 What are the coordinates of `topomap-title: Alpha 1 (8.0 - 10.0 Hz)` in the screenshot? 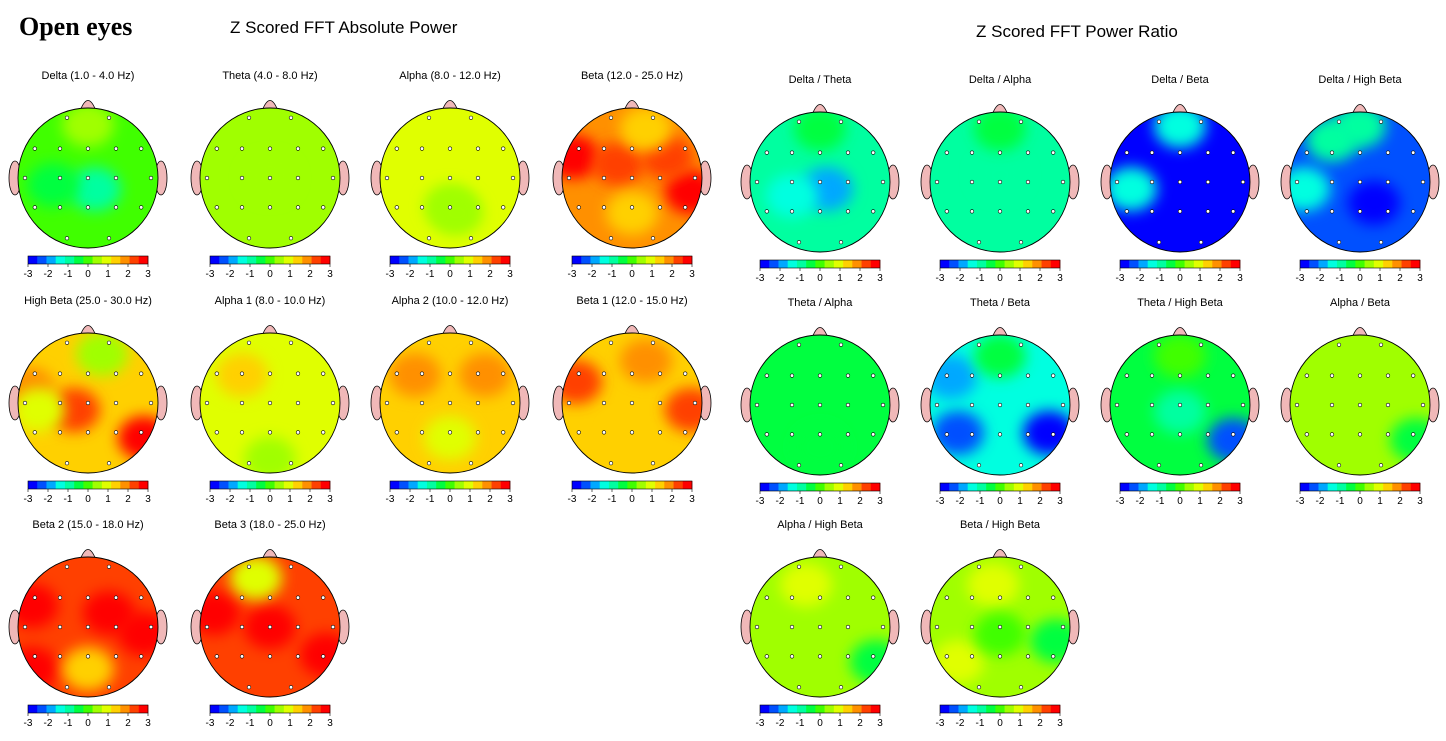 It's located at (270, 301).